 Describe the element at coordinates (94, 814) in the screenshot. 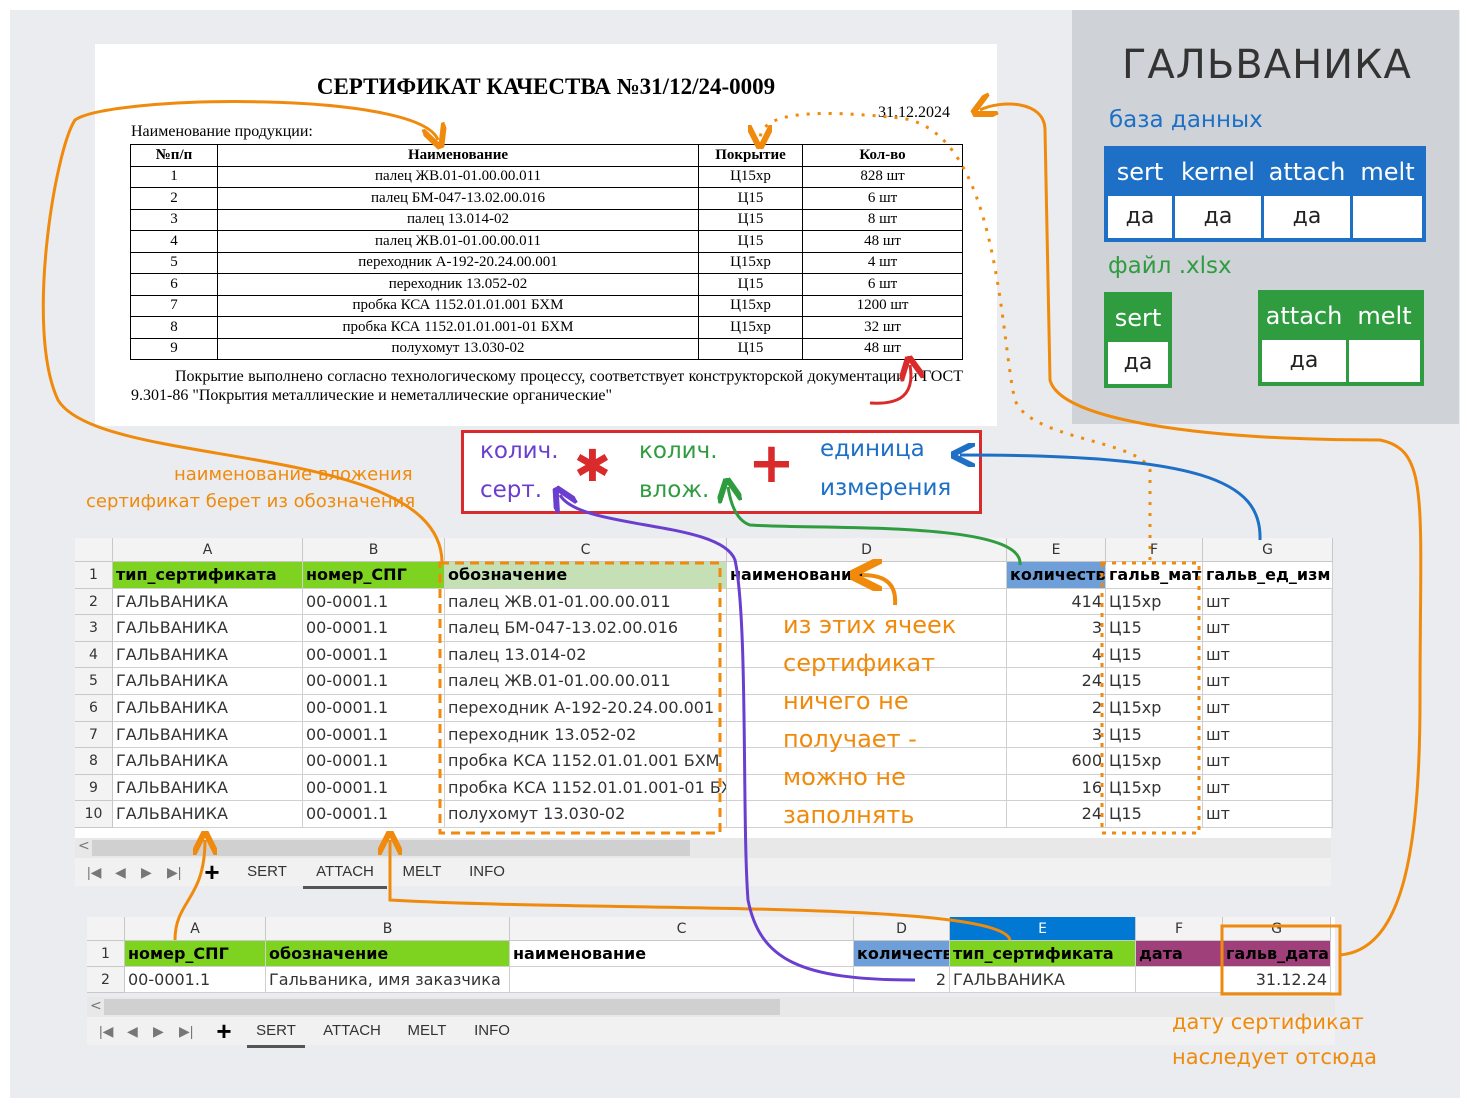

I see `attach_sheet-row-number: 10` at that location.